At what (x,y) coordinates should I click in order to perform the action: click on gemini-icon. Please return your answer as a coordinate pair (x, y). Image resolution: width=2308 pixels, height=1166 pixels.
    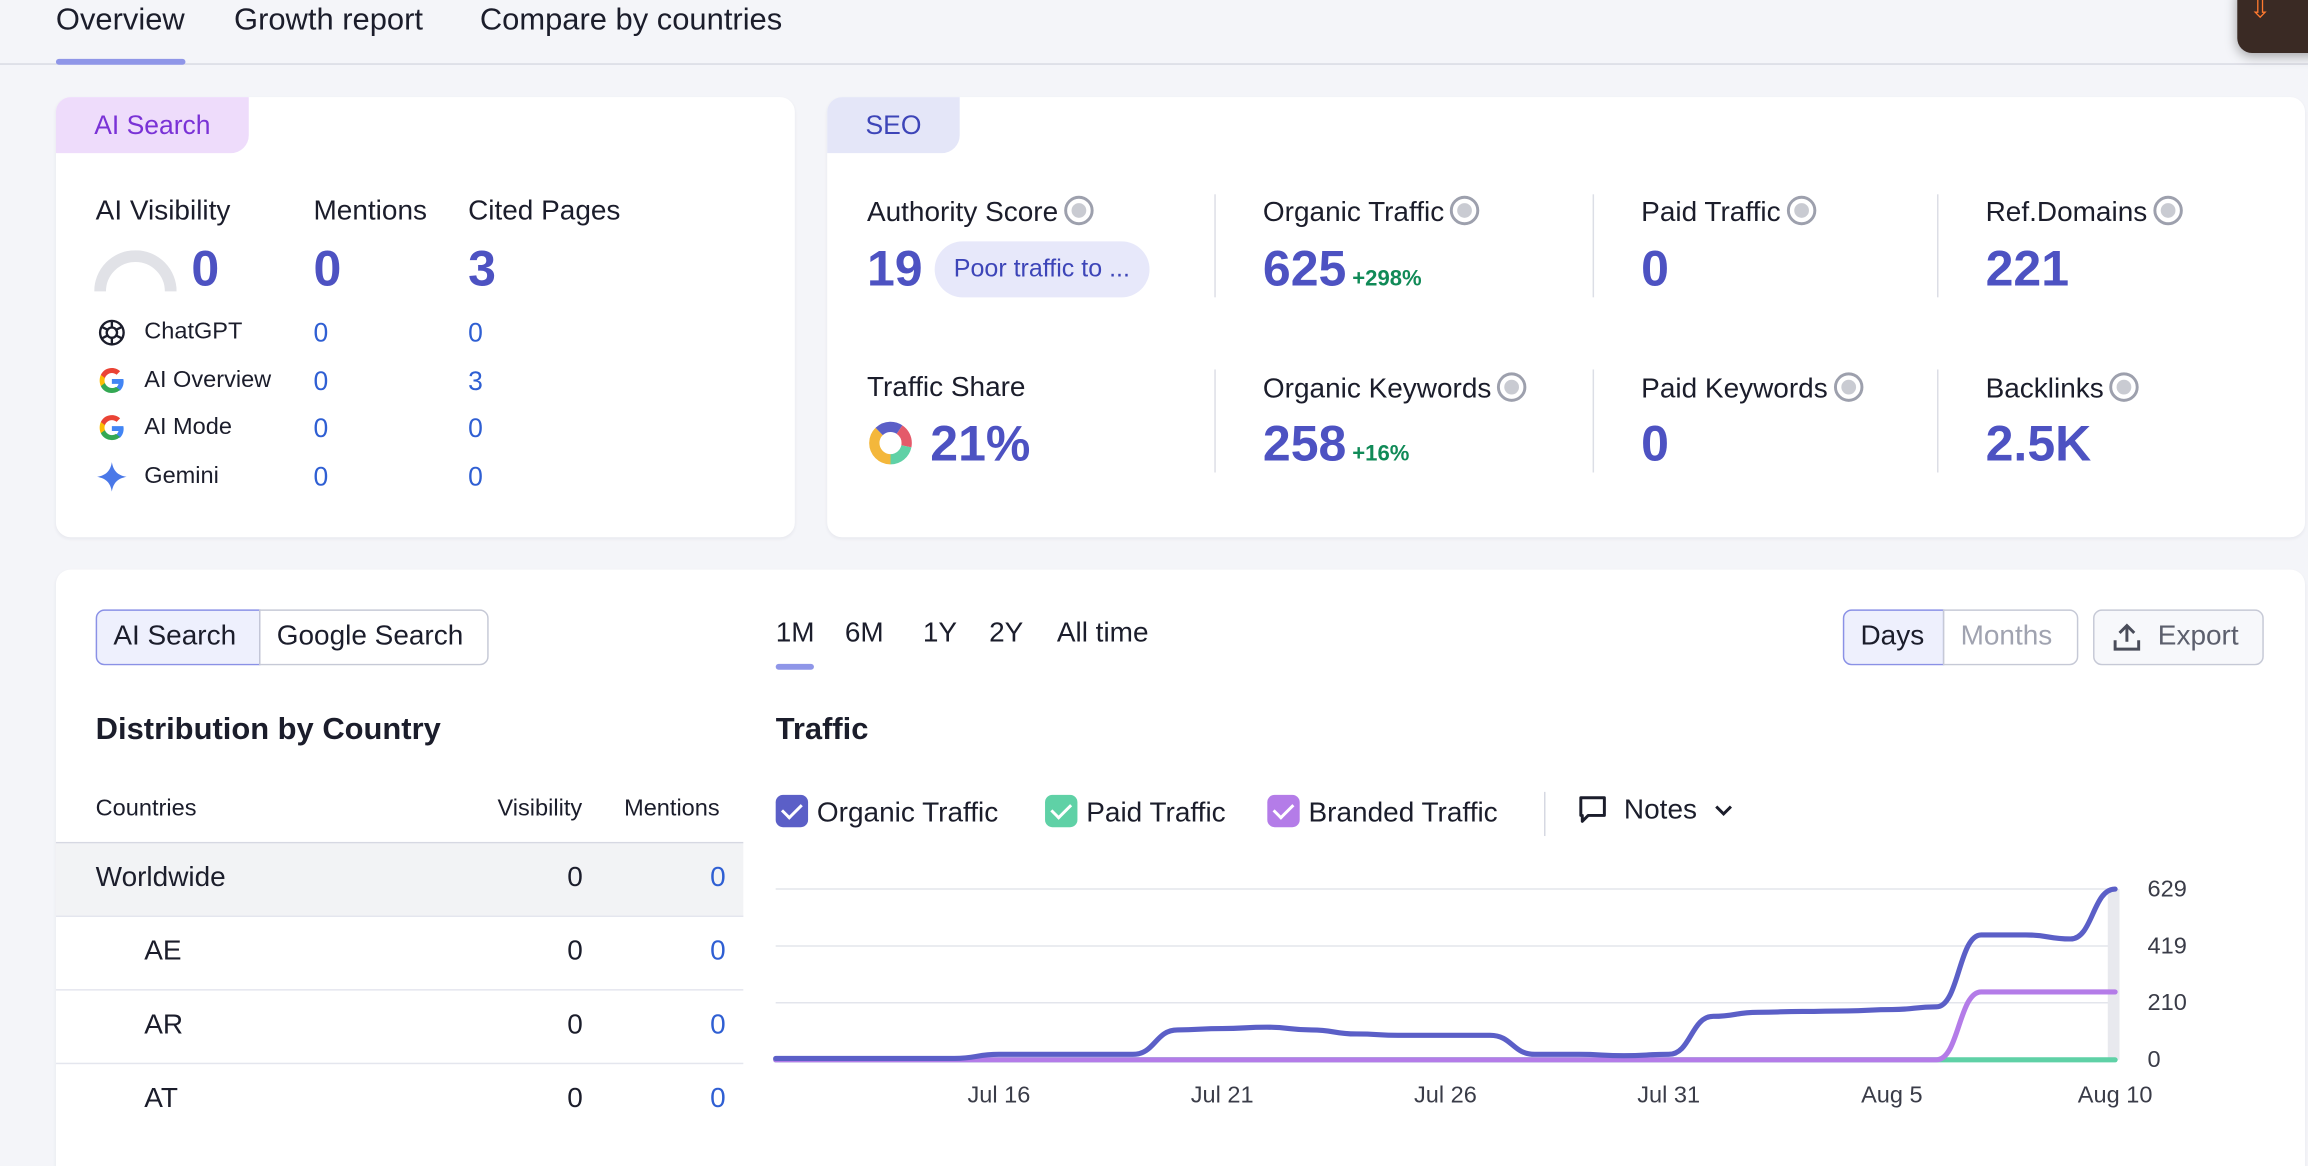
    Looking at the image, I should click on (112, 477).